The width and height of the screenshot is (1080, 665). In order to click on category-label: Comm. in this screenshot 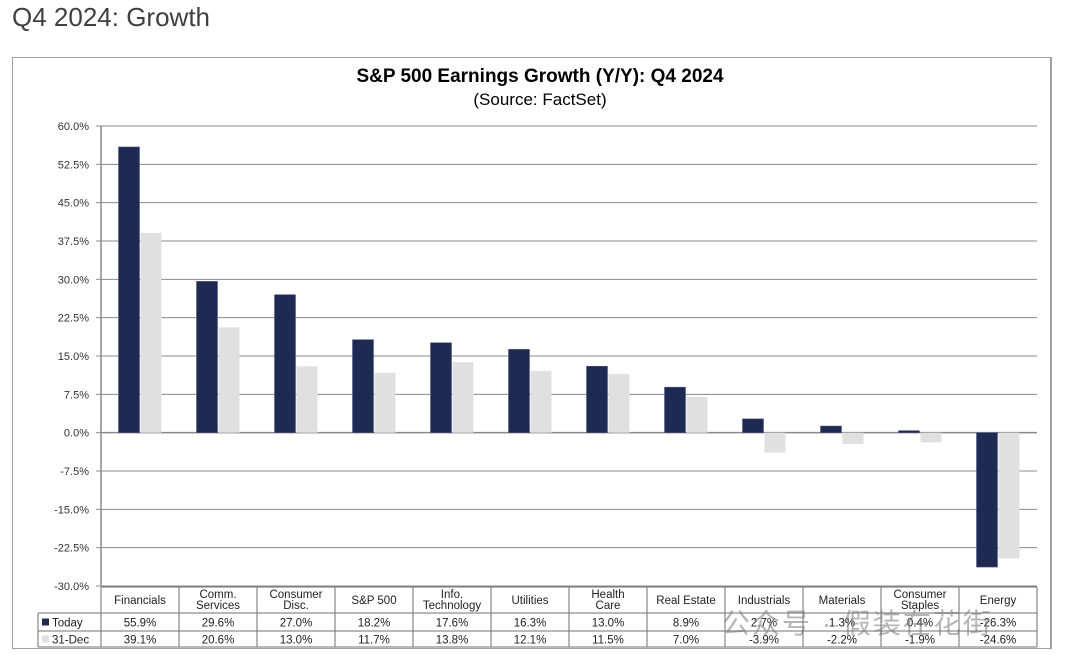, I will do `click(217, 595)`.